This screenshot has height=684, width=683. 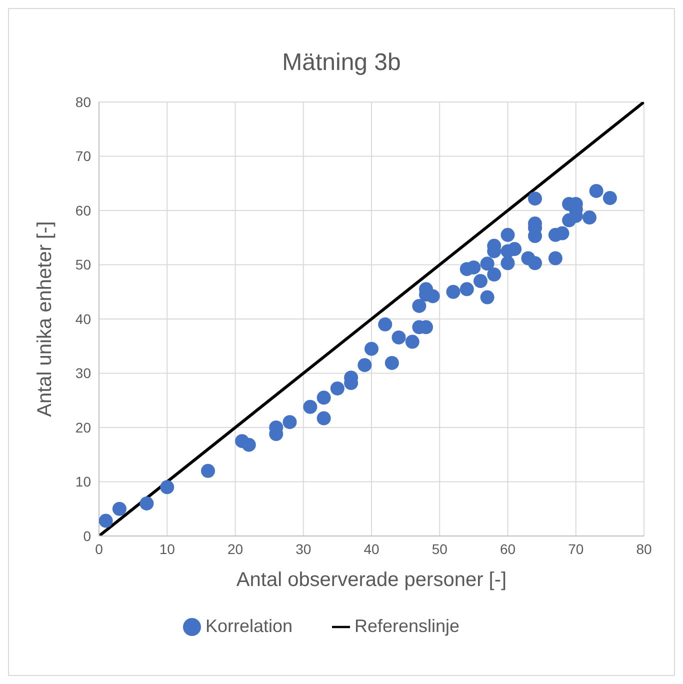 What do you see at coordinates (644, 548) in the screenshot?
I see `x-tick-label: 80` at bounding box center [644, 548].